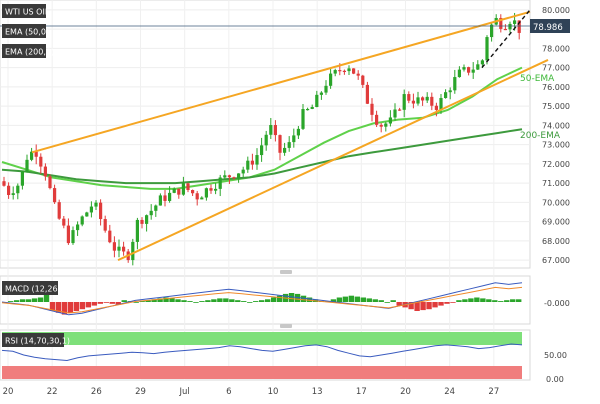 Image resolution: width=600 pixels, height=404 pixels. I want to click on symbol-legend-box, so click(24, 11).